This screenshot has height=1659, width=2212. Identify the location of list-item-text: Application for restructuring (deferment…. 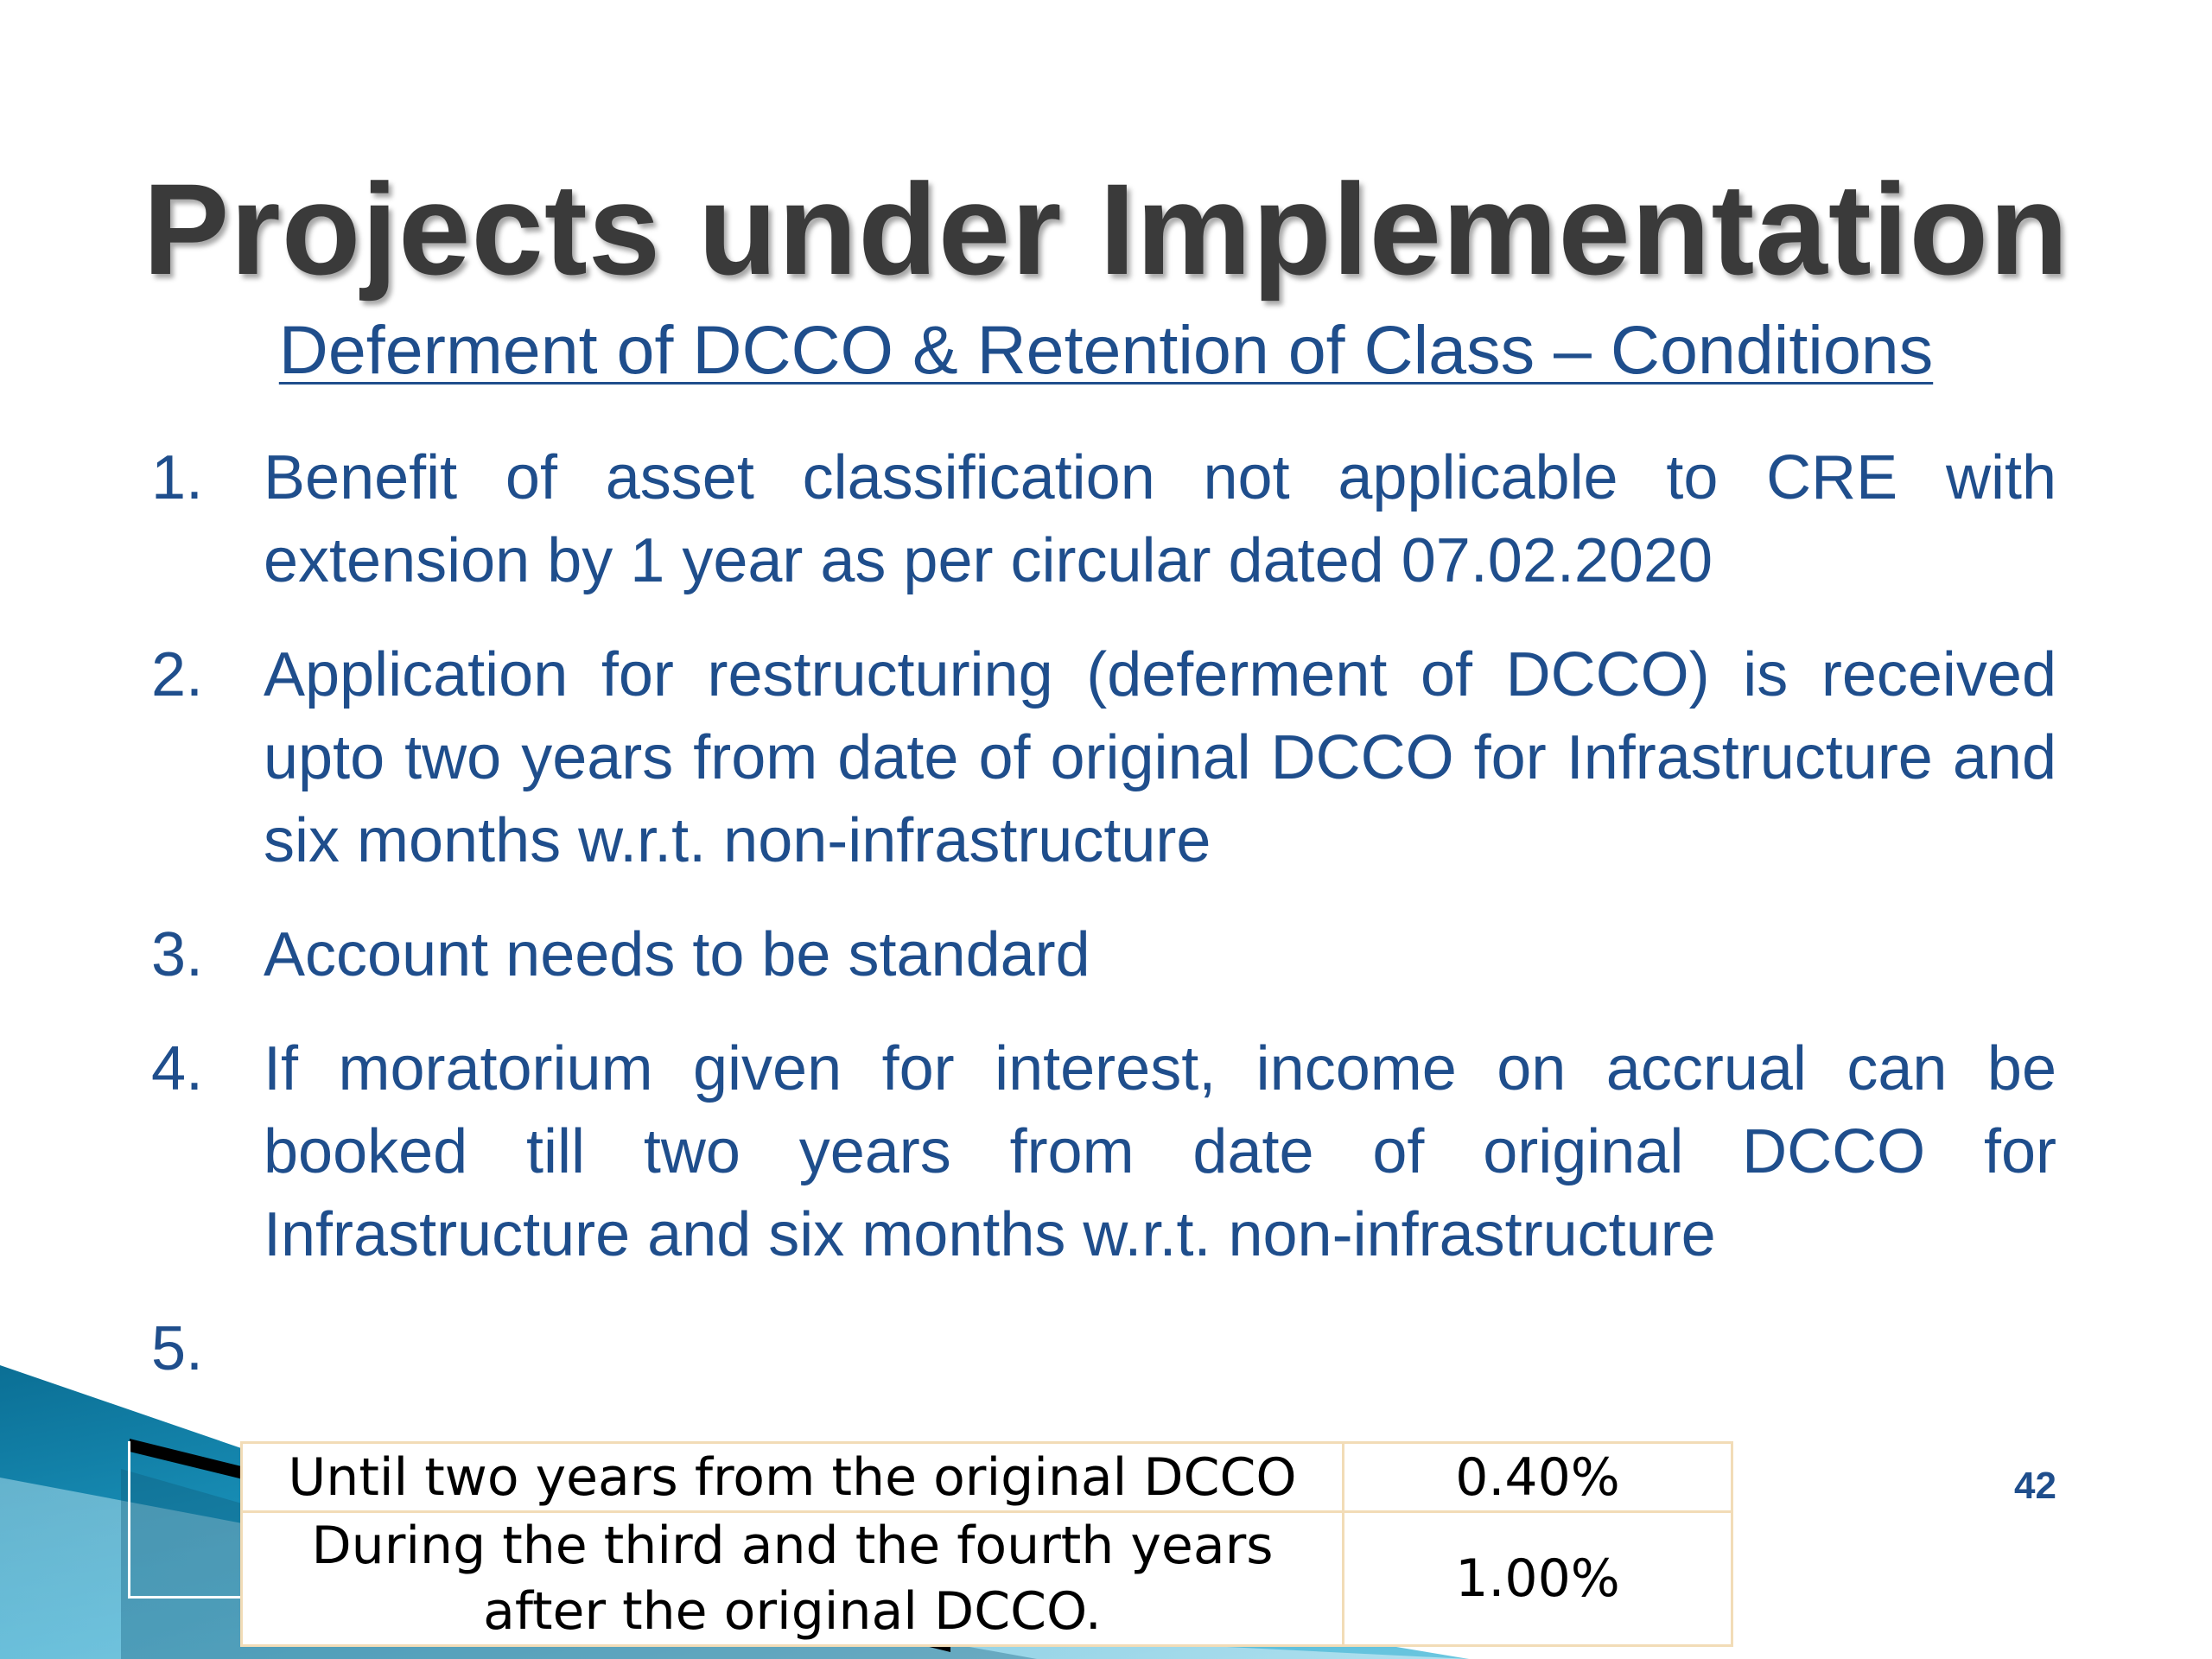
(1160, 757).